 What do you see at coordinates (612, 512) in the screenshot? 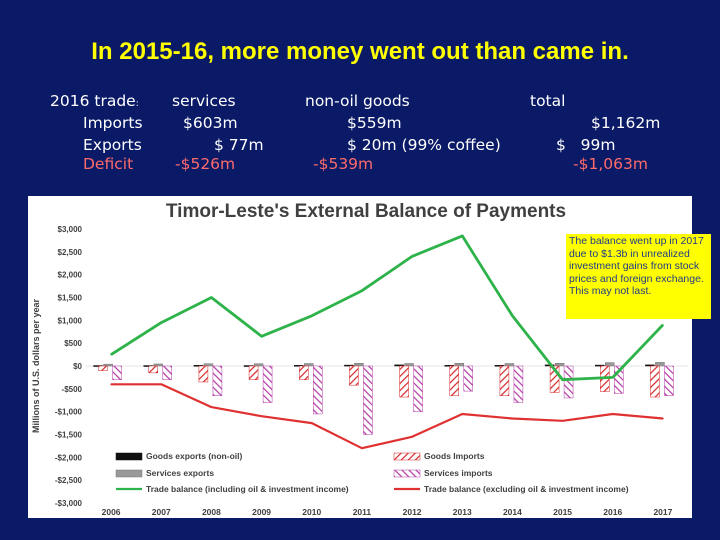
I see `x-tick-label: 2016` at bounding box center [612, 512].